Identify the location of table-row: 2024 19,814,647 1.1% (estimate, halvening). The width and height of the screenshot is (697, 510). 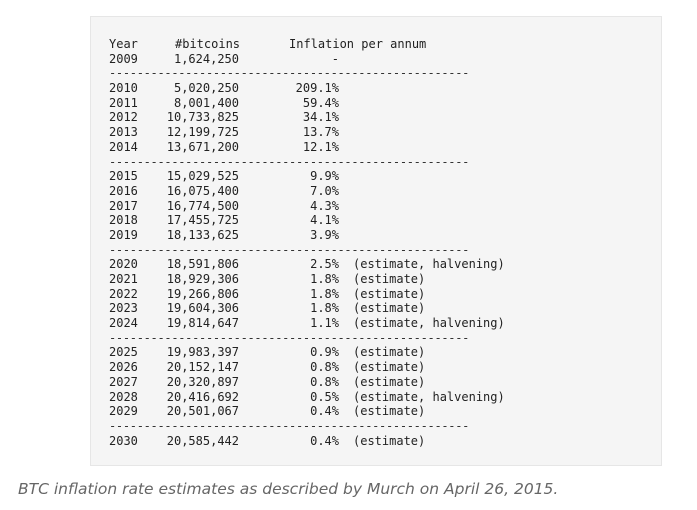
(307, 323).